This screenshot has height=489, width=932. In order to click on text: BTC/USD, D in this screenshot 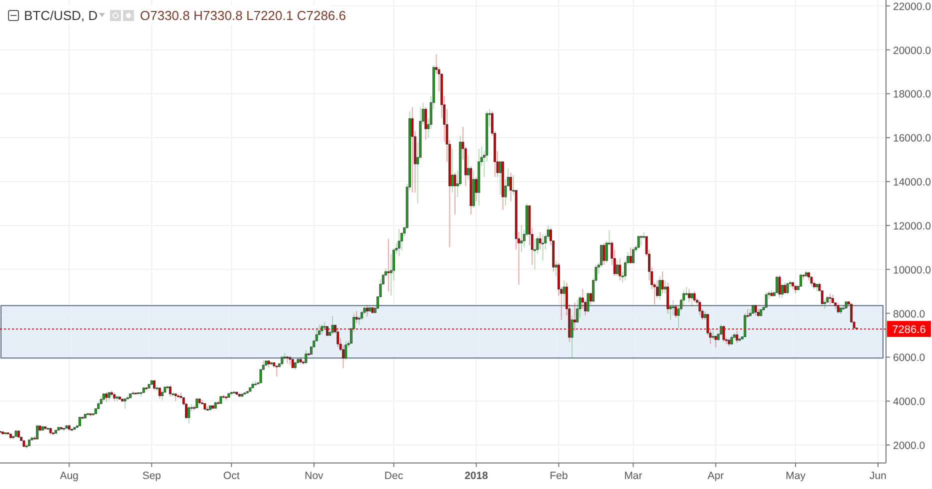, I will do `click(61, 15)`.